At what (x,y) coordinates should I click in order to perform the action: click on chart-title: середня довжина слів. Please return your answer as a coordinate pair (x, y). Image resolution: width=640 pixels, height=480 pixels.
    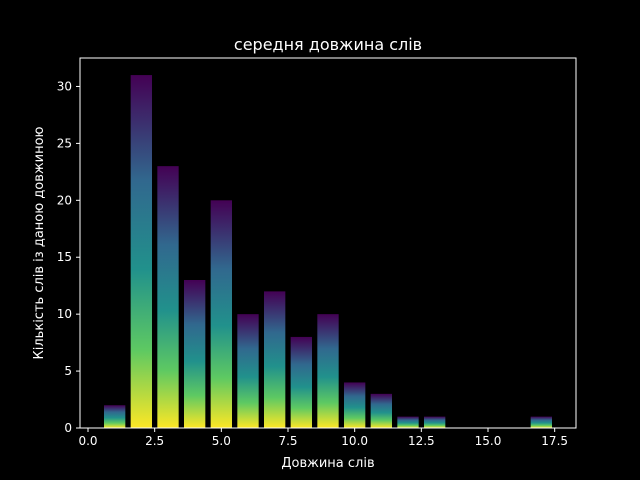
    Looking at the image, I should click on (328, 44).